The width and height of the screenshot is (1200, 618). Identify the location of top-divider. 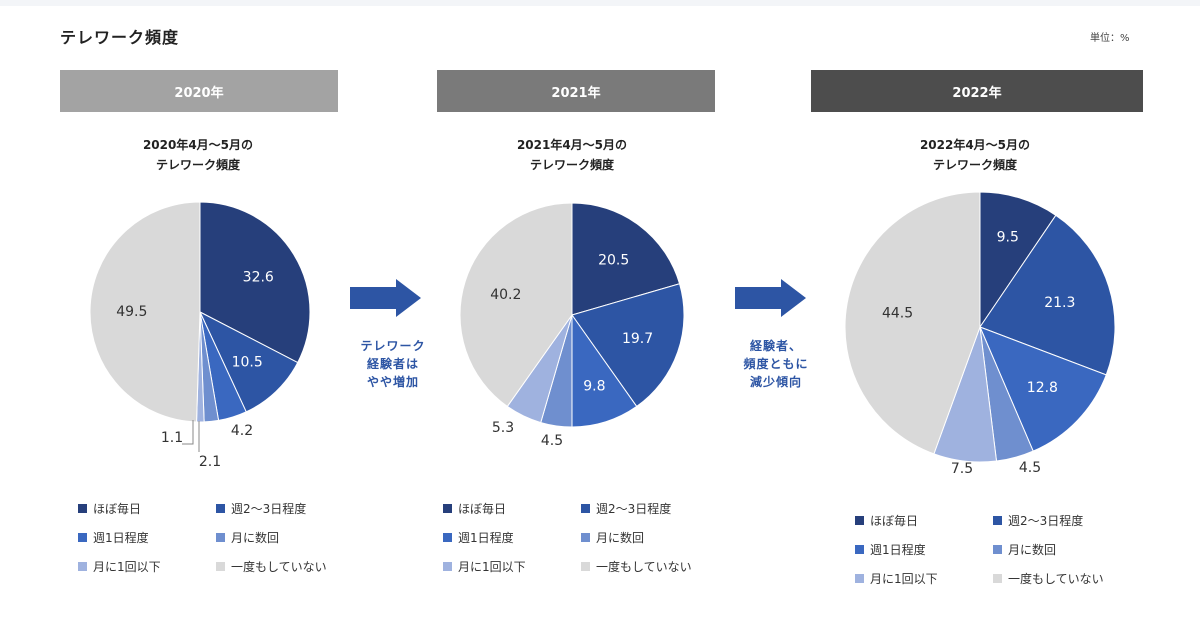
(600, 3).